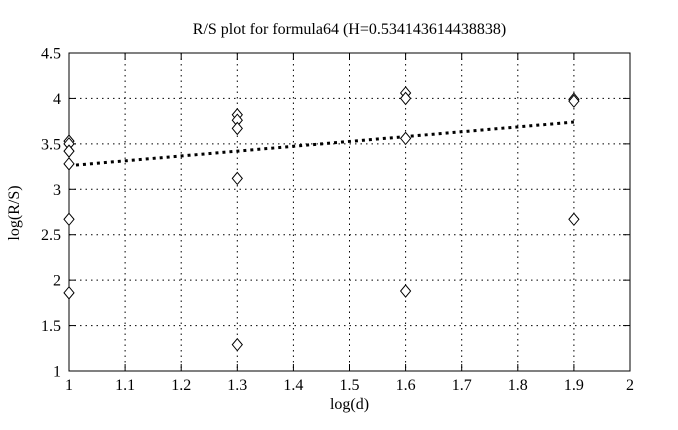 Image resolution: width=678 pixels, height=430 pixels. Describe the element at coordinates (57, 190) in the screenshot. I see `y-tick-label: 3` at that location.